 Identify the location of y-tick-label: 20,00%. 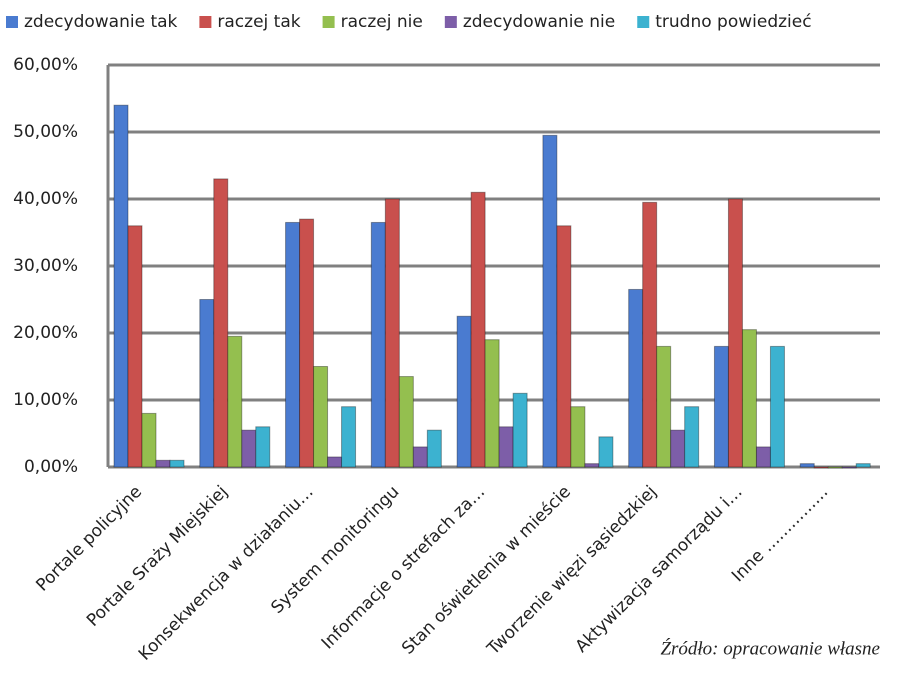
(45, 333).